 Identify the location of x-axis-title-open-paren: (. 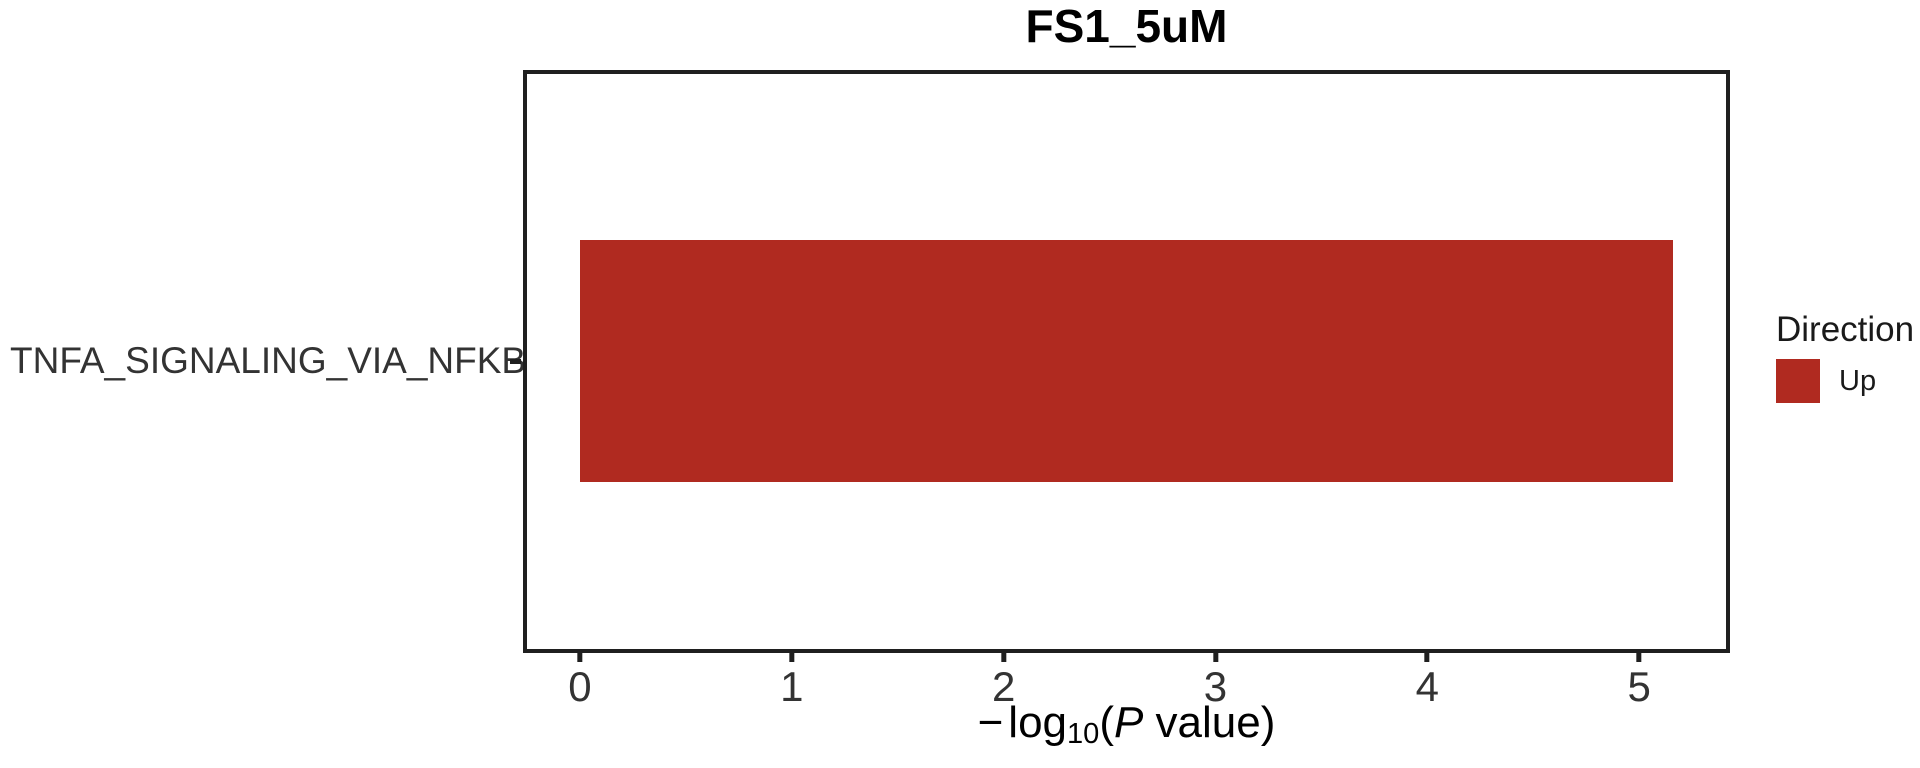
(1106, 722).